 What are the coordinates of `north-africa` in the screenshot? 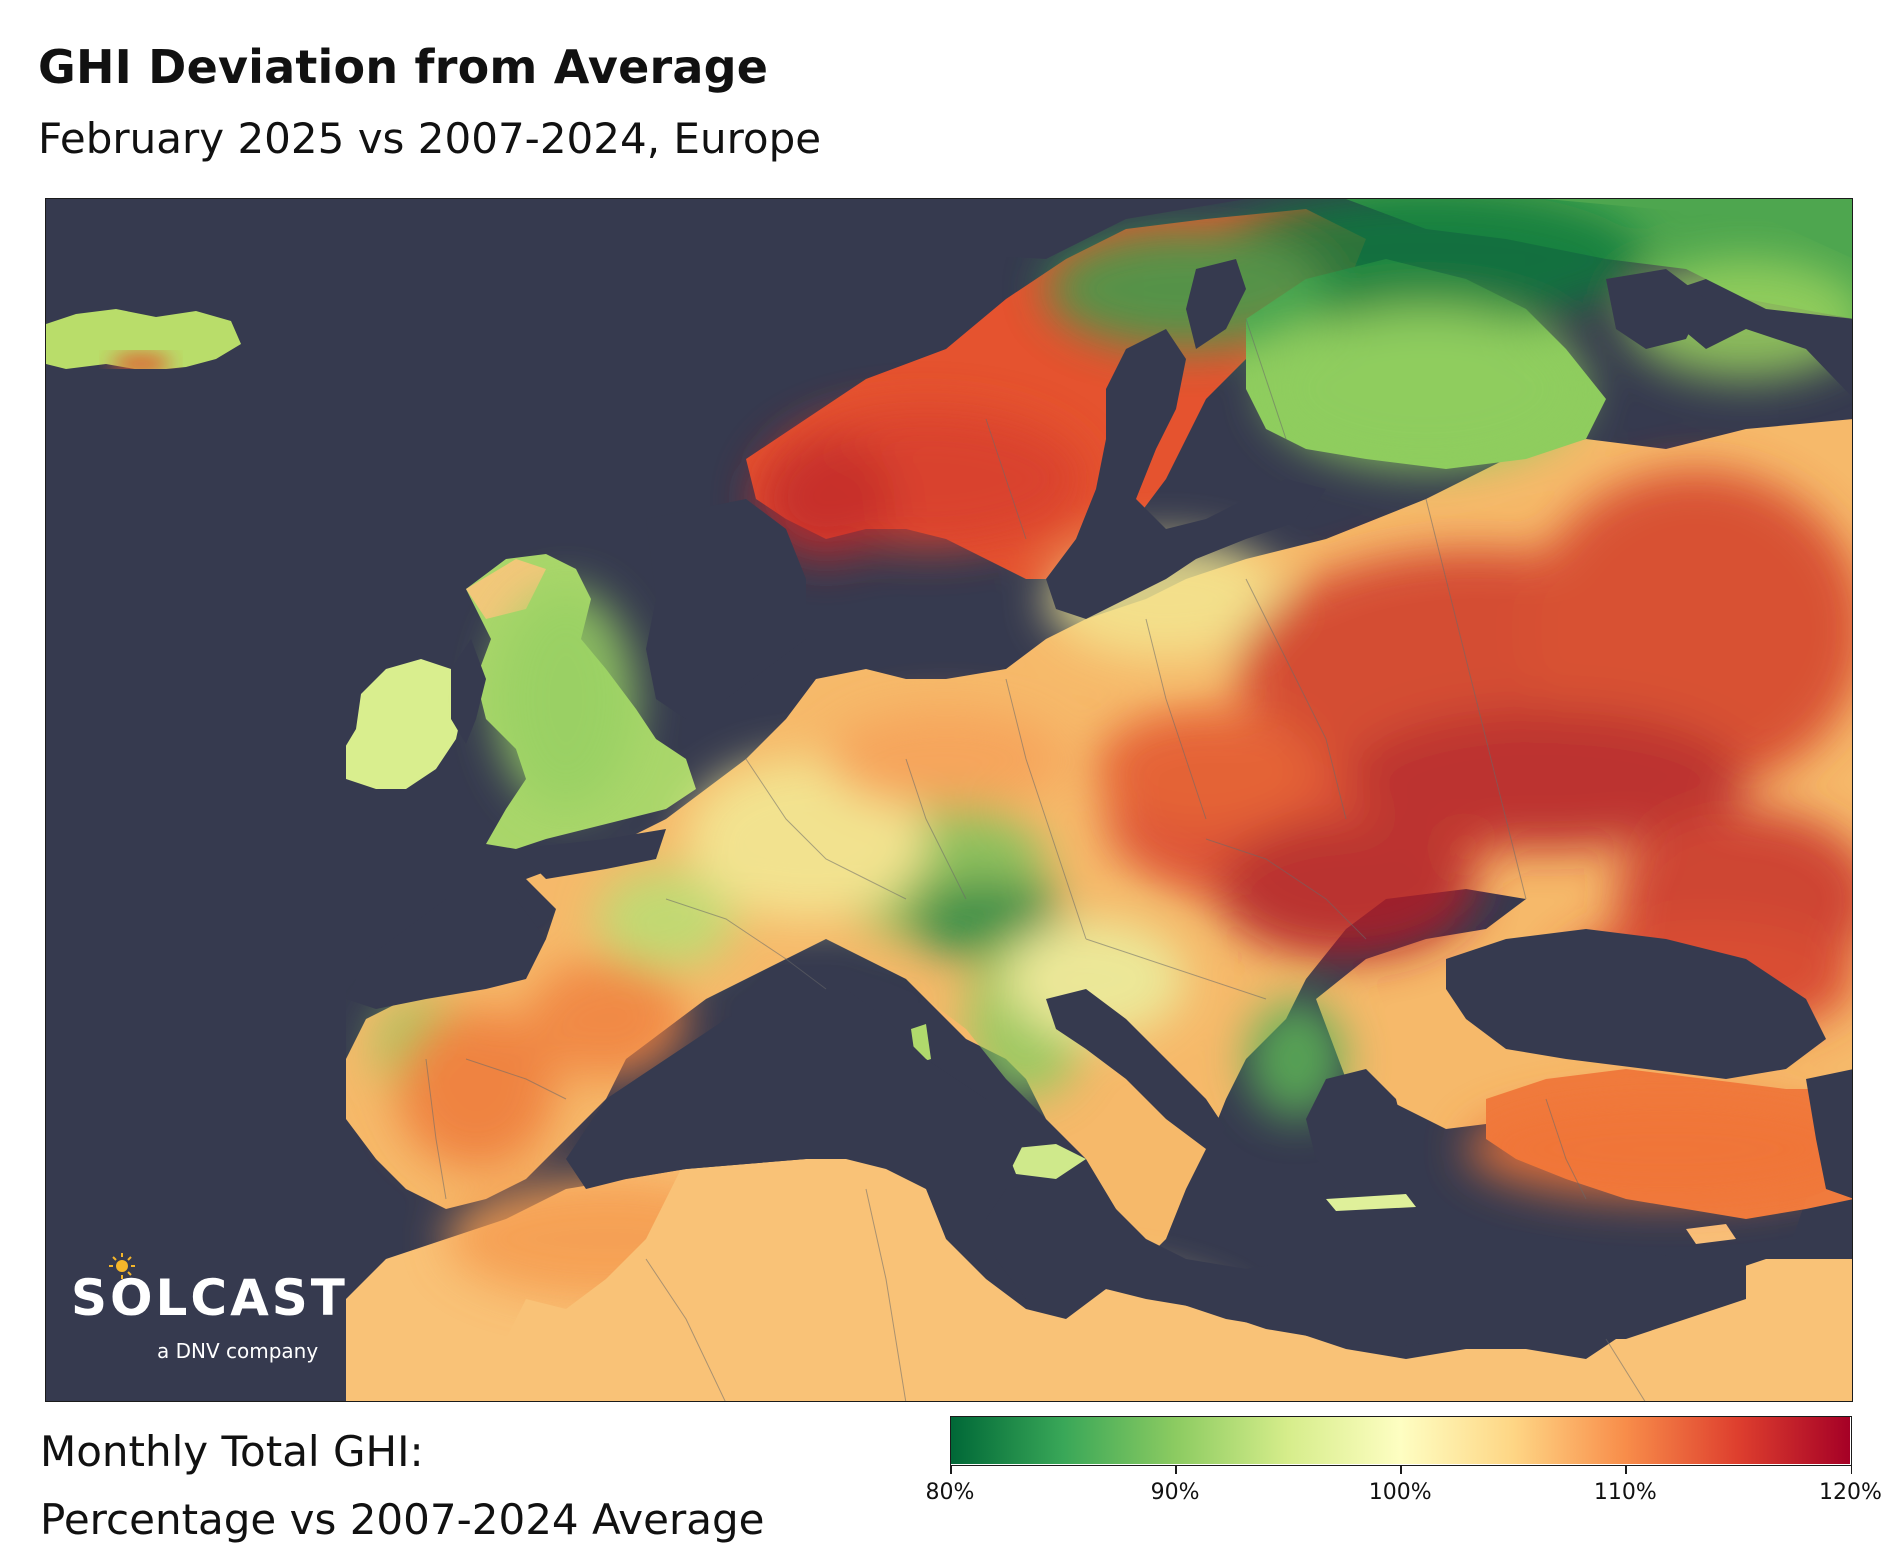 It's located at (1099, 1275).